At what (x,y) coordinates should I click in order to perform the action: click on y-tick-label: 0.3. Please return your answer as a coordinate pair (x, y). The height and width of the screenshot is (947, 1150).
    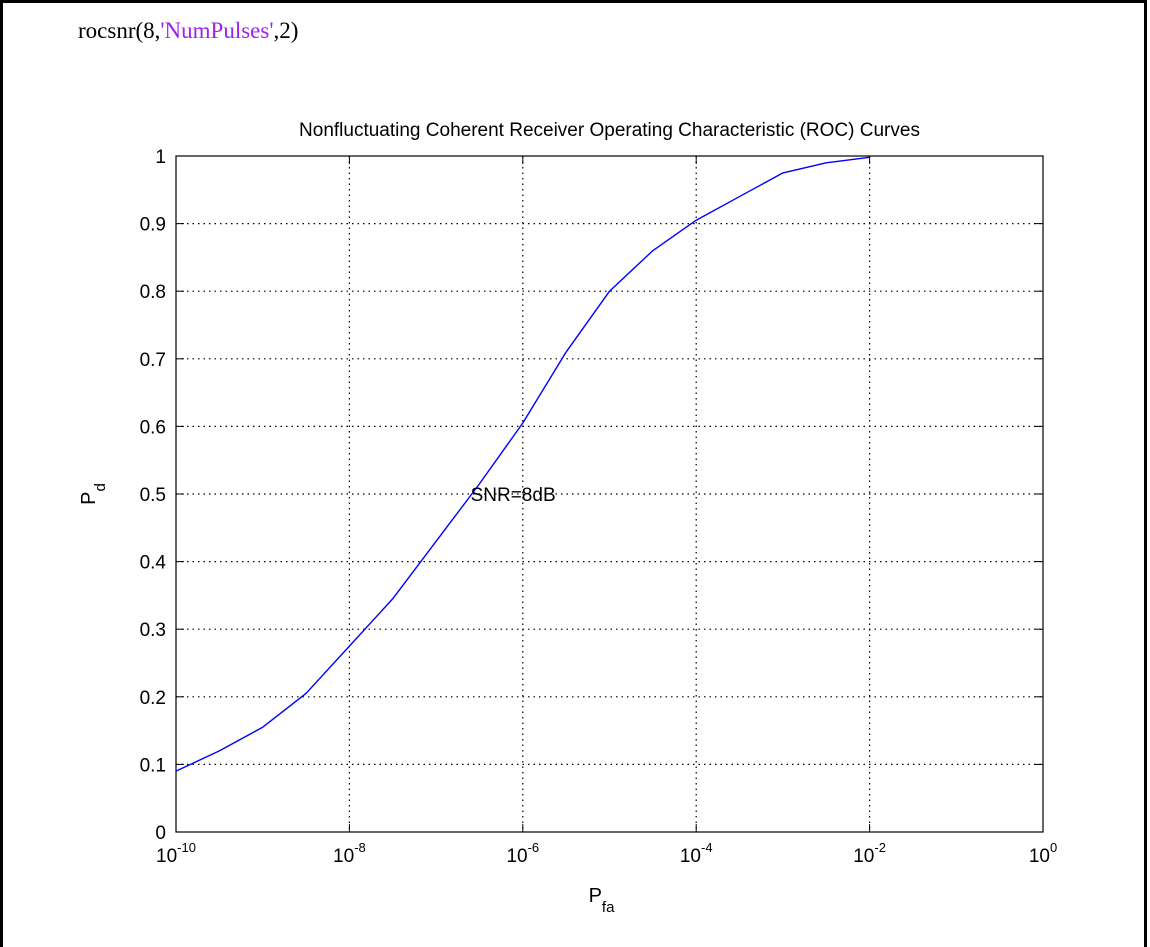
    Looking at the image, I should click on (153, 630).